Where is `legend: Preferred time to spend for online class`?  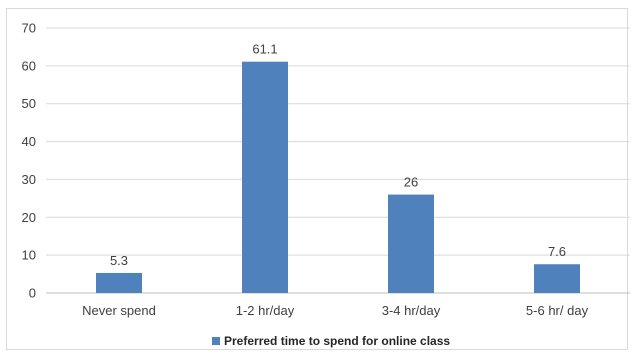
legend: Preferred time to spend for online class is located at coordinates (331, 341).